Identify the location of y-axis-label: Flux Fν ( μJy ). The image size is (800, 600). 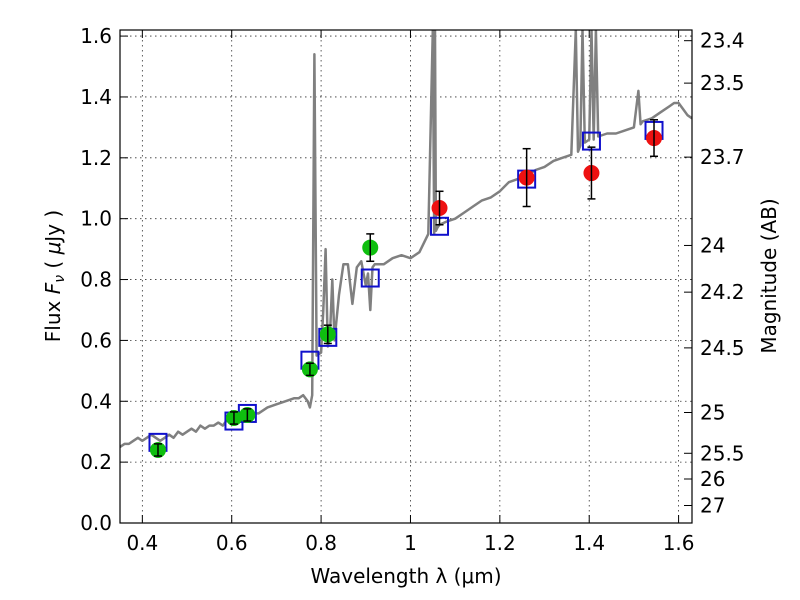
(54, 276).